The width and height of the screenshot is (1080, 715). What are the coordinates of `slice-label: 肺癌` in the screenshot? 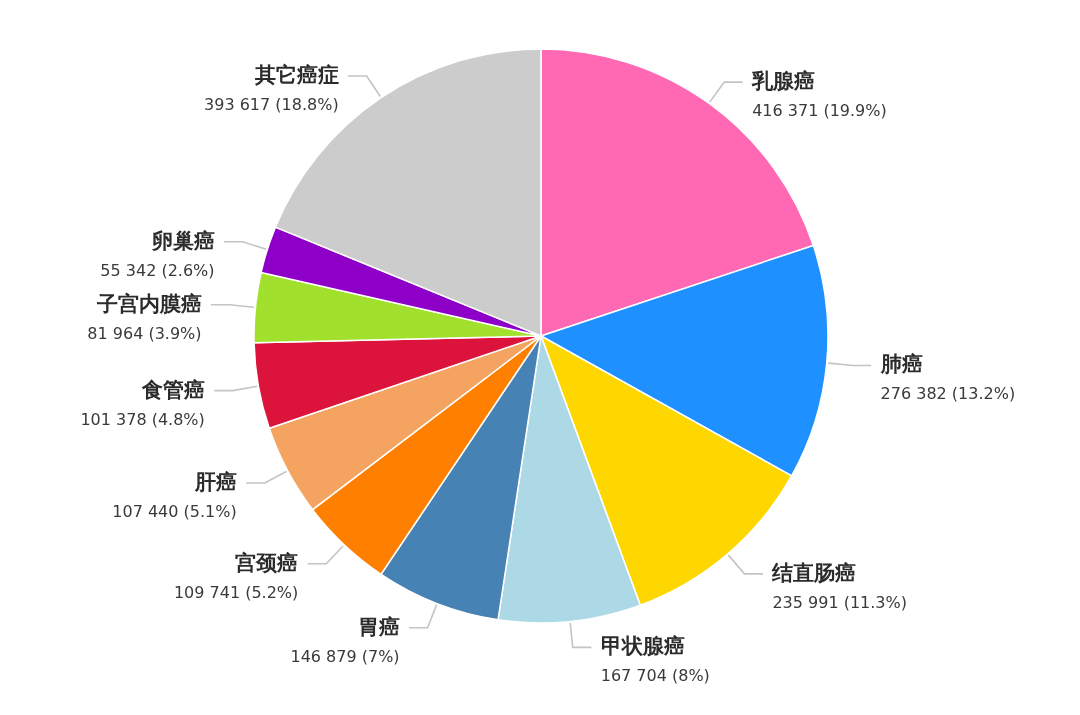 It's located at (901, 364).